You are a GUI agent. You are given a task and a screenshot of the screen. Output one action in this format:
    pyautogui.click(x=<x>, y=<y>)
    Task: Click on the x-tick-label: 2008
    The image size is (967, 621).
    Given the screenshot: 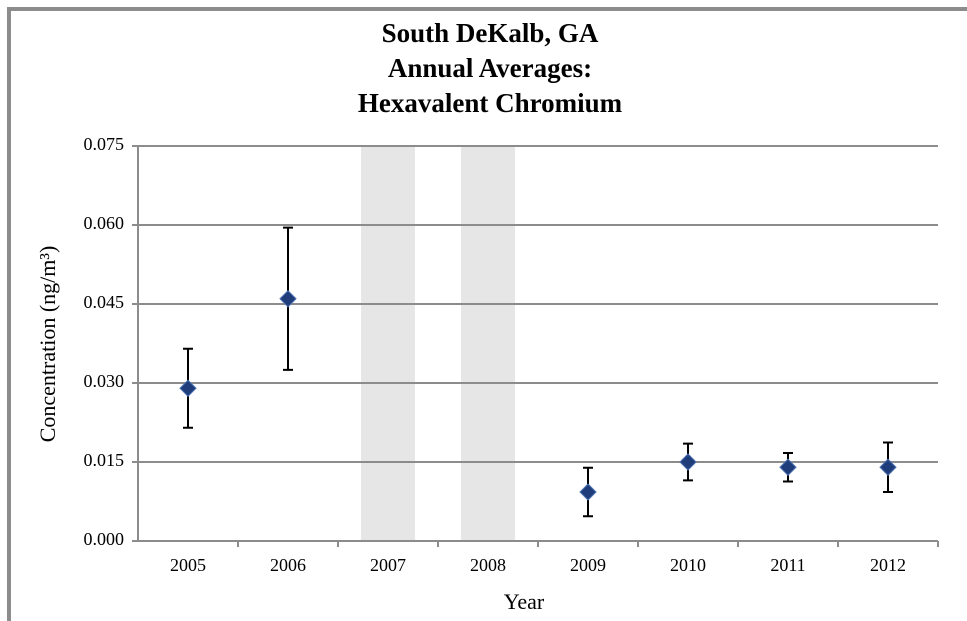 What is the action you would take?
    pyautogui.click(x=488, y=565)
    